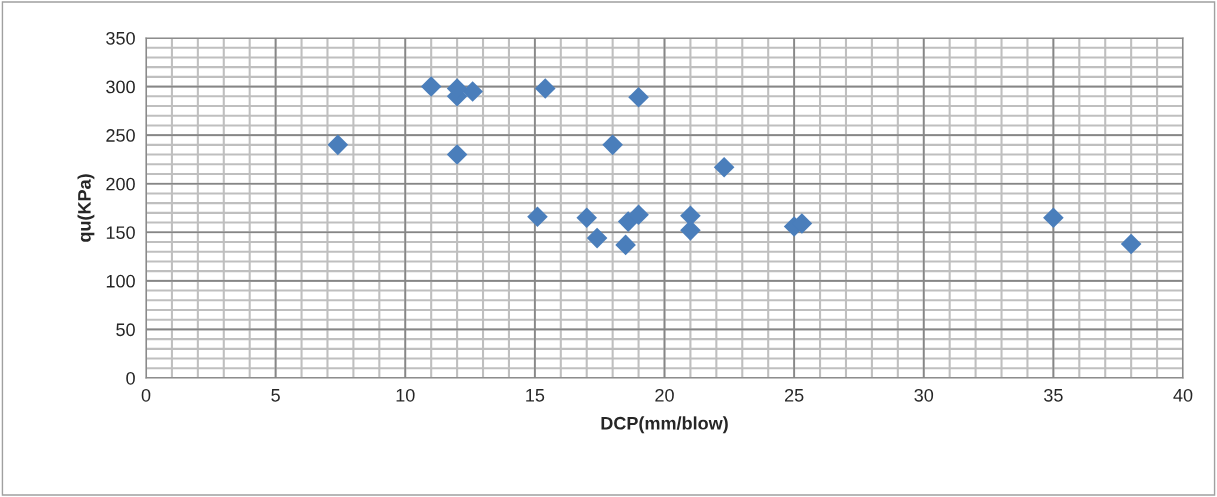 This screenshot has height=497, width=1217. What do you see at coordinates (120, 38) in the screenshot?
I see `y-tick-label: 350` at bounding box center [120, 38].